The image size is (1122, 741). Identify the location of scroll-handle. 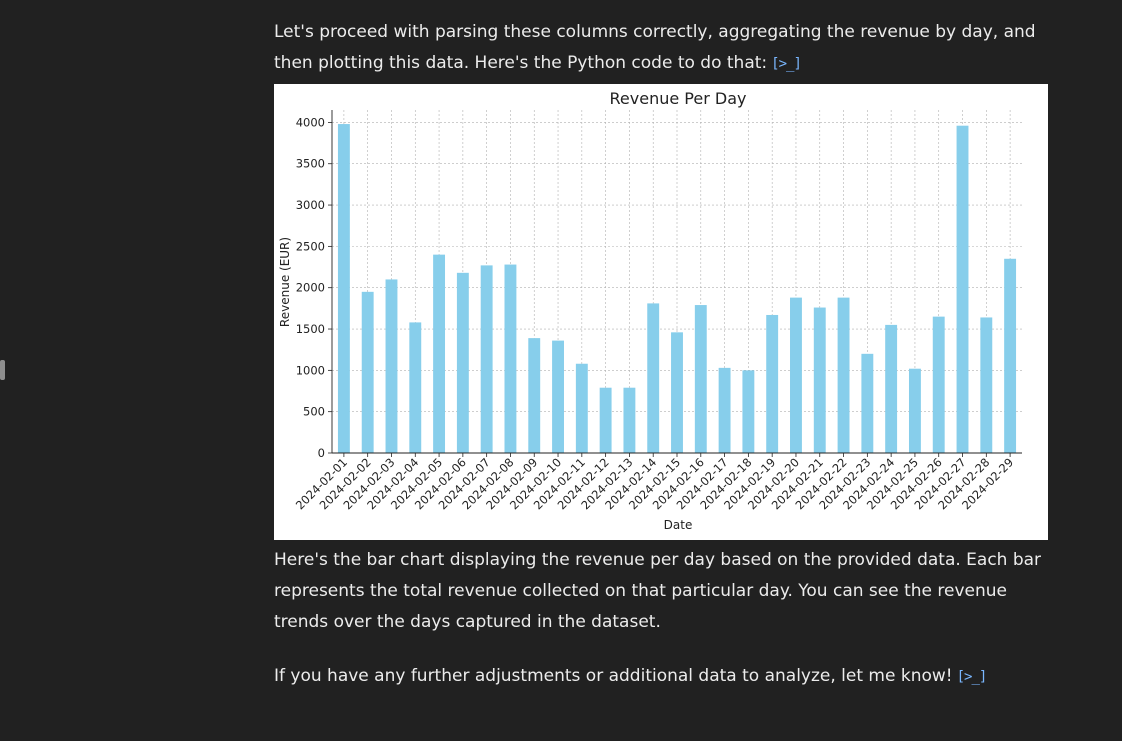
(2, 370).